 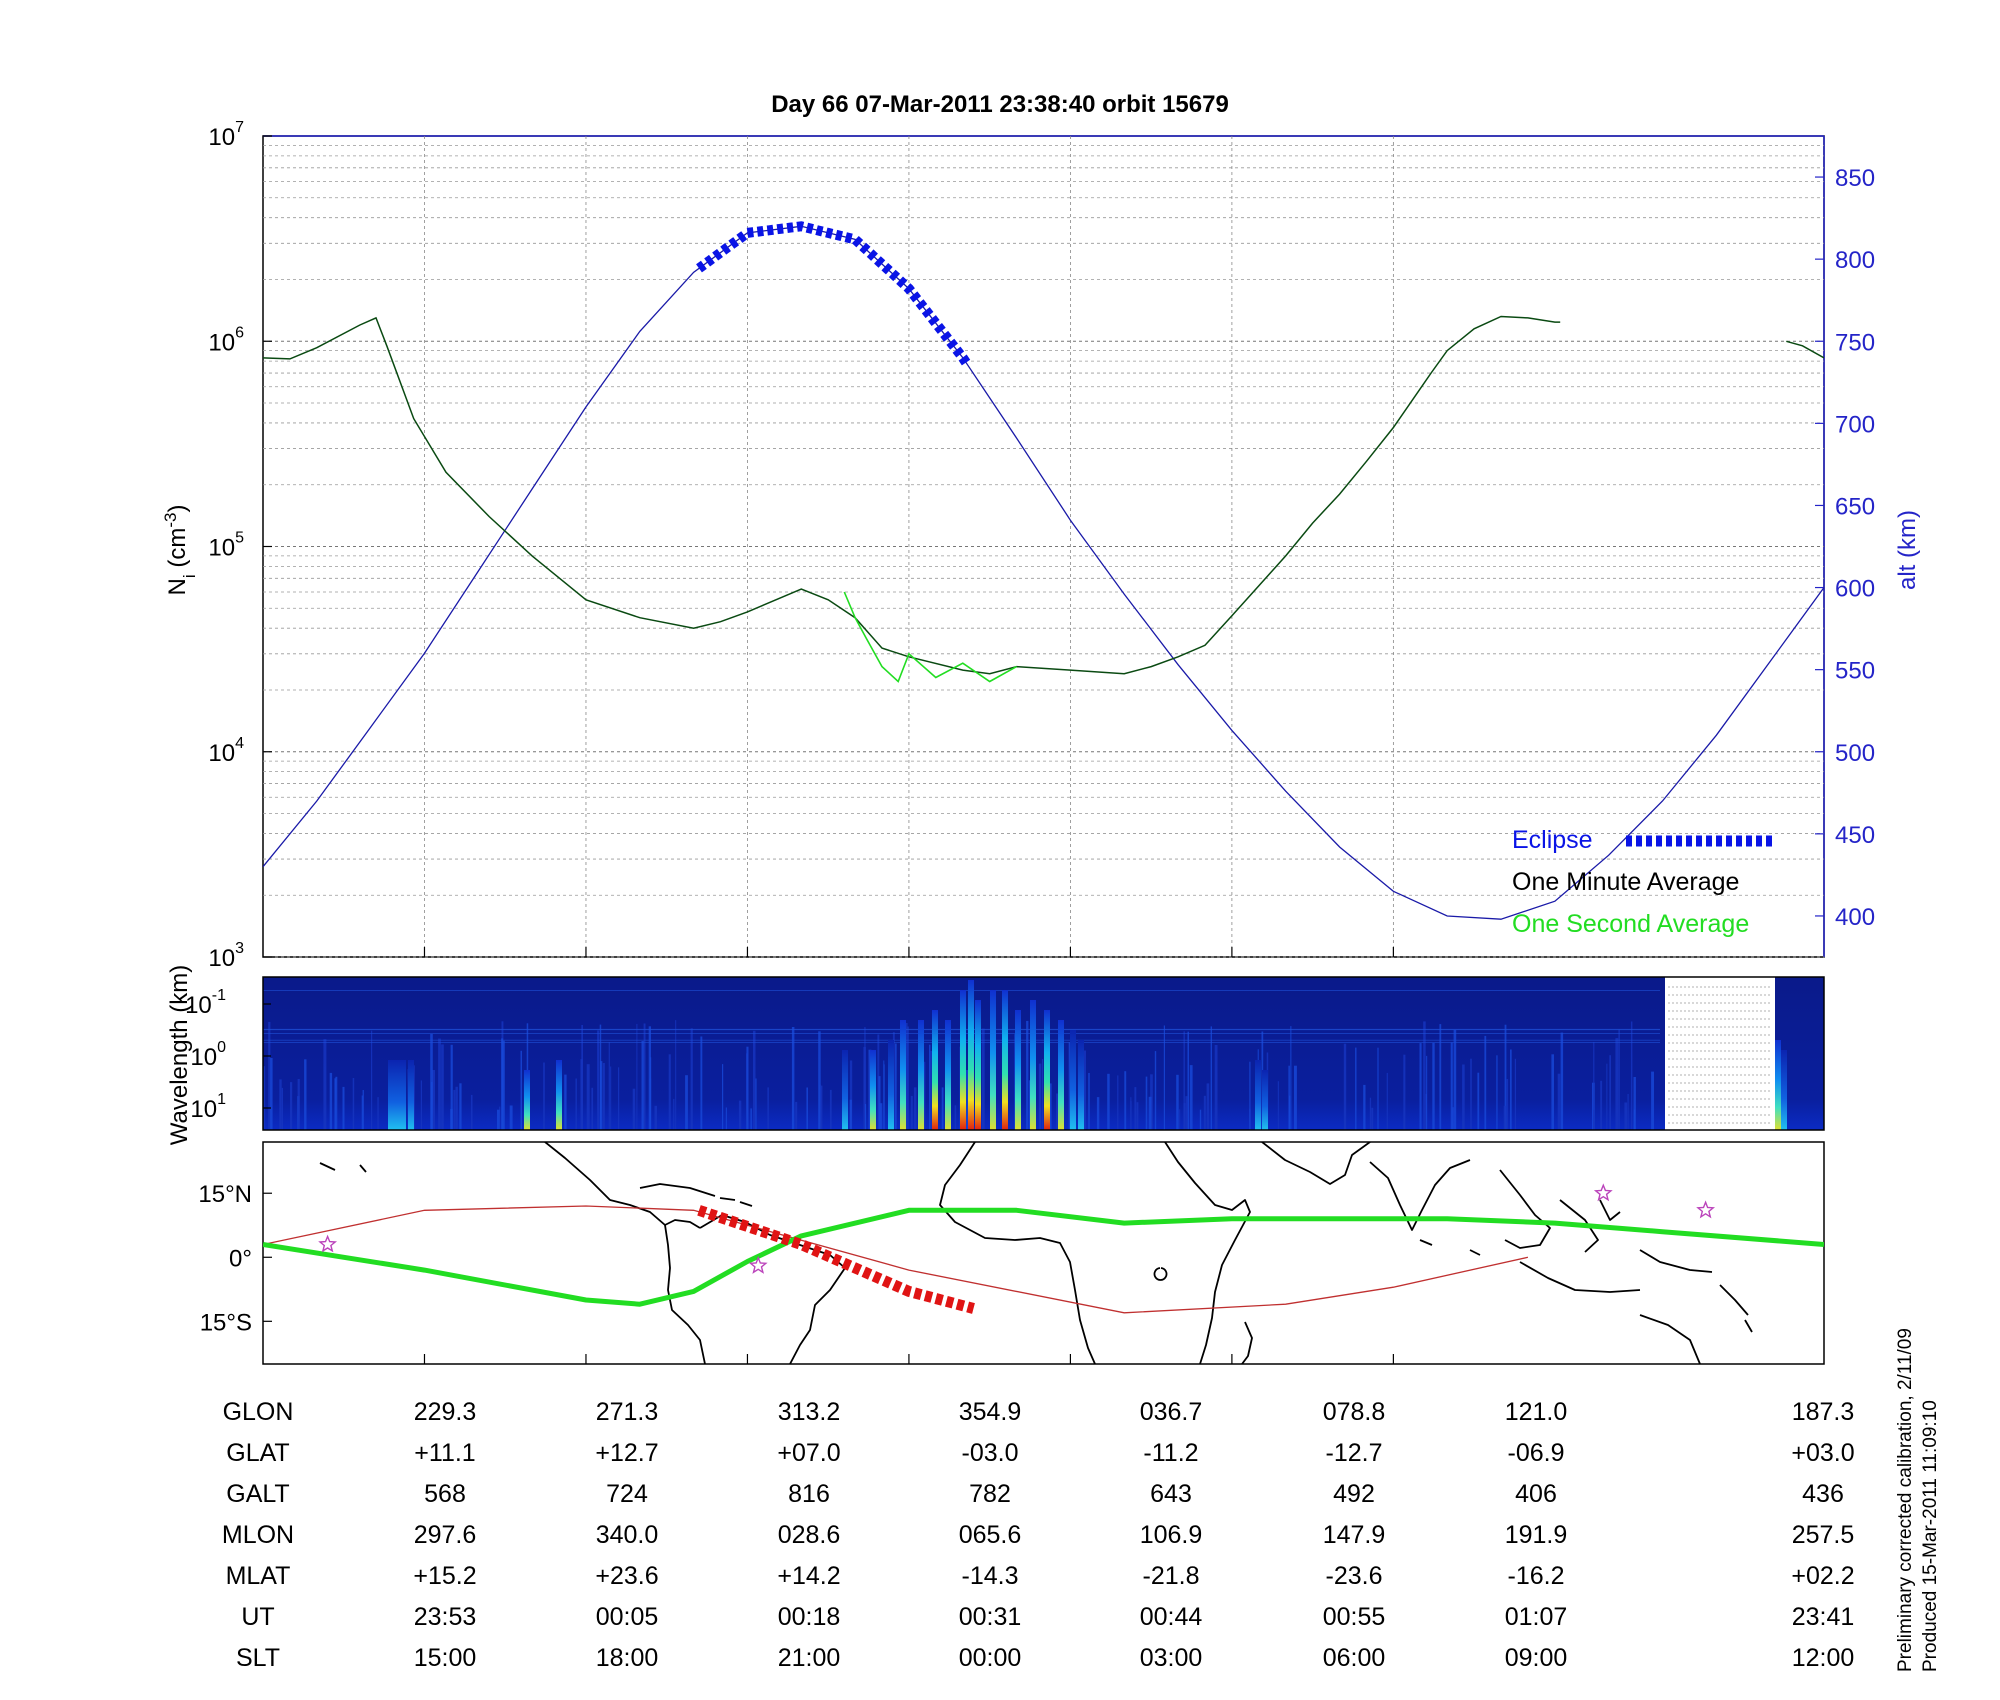 I want to click on table-cell: 036.7, so click(x=1171, y=1412).